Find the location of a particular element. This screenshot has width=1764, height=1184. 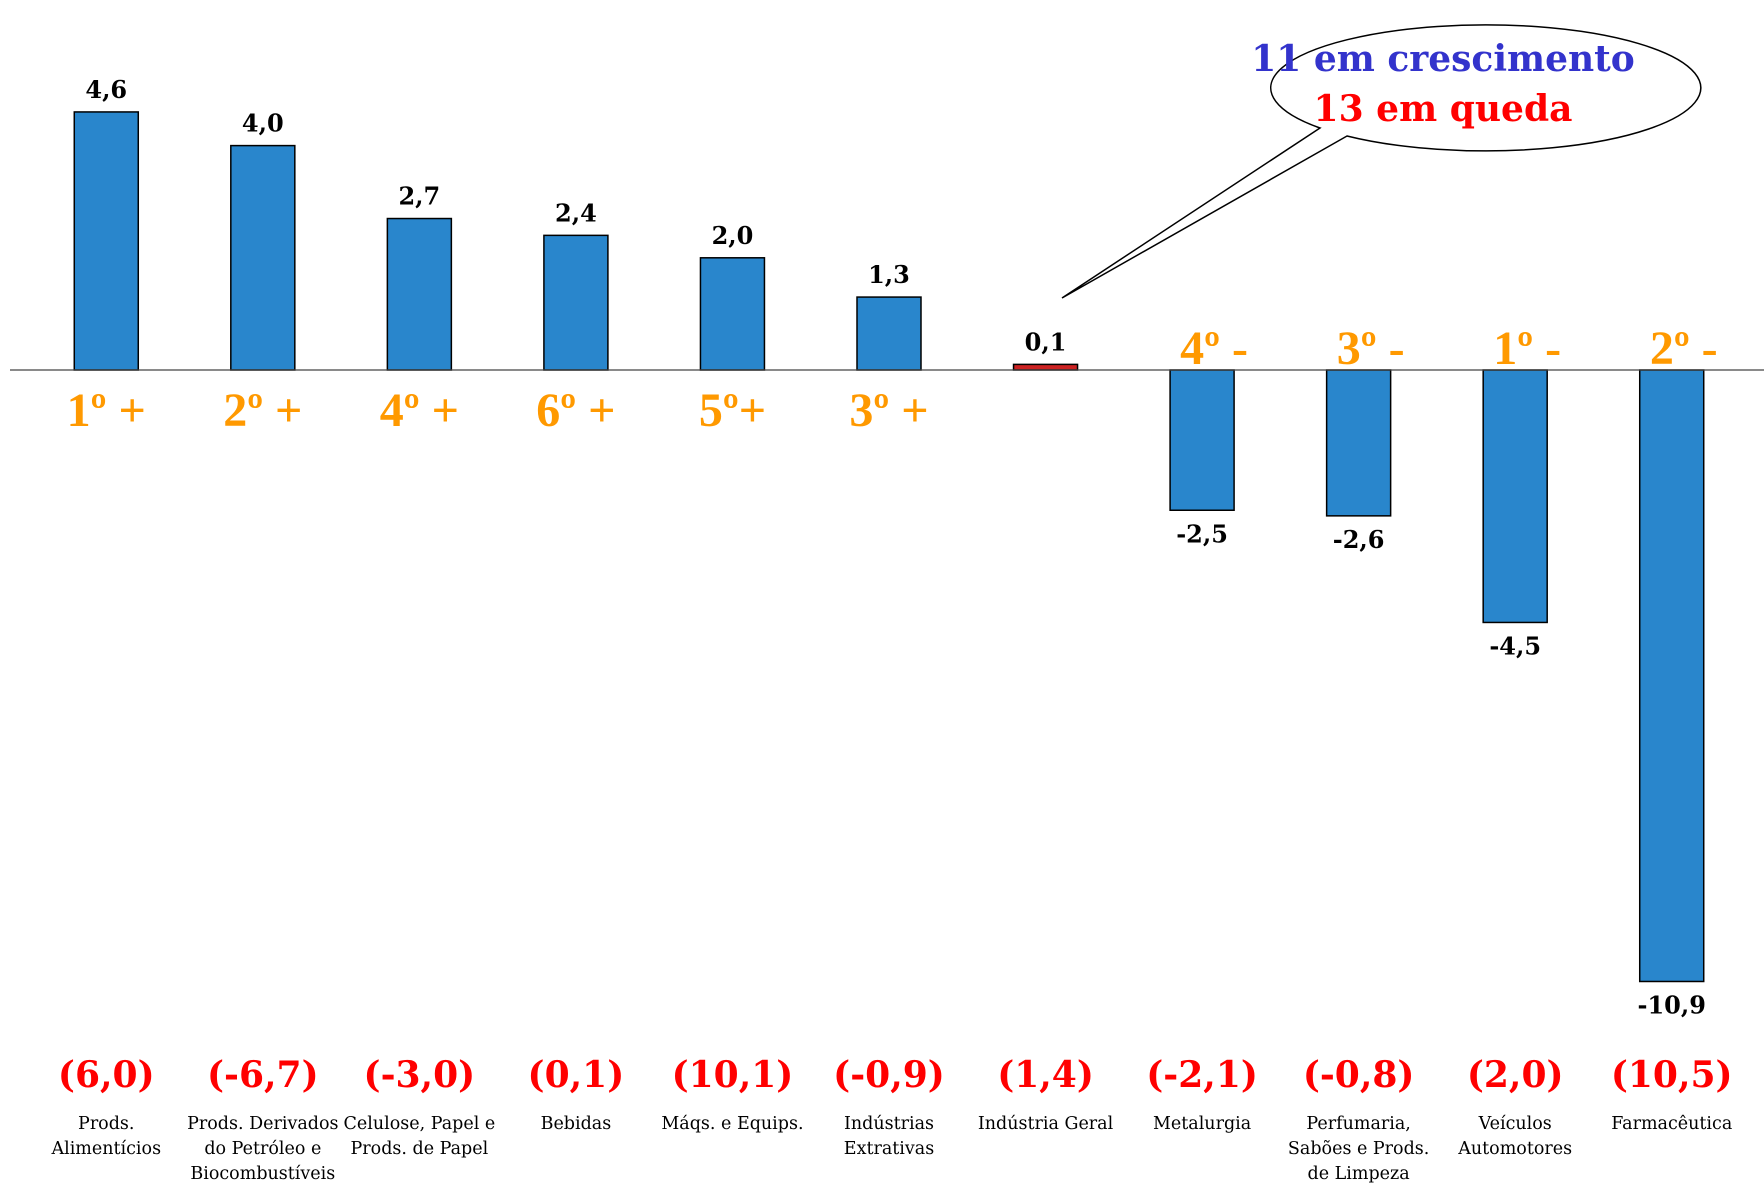

callout-line-decline: 13 em queda is located at coordinates (1443, 109).